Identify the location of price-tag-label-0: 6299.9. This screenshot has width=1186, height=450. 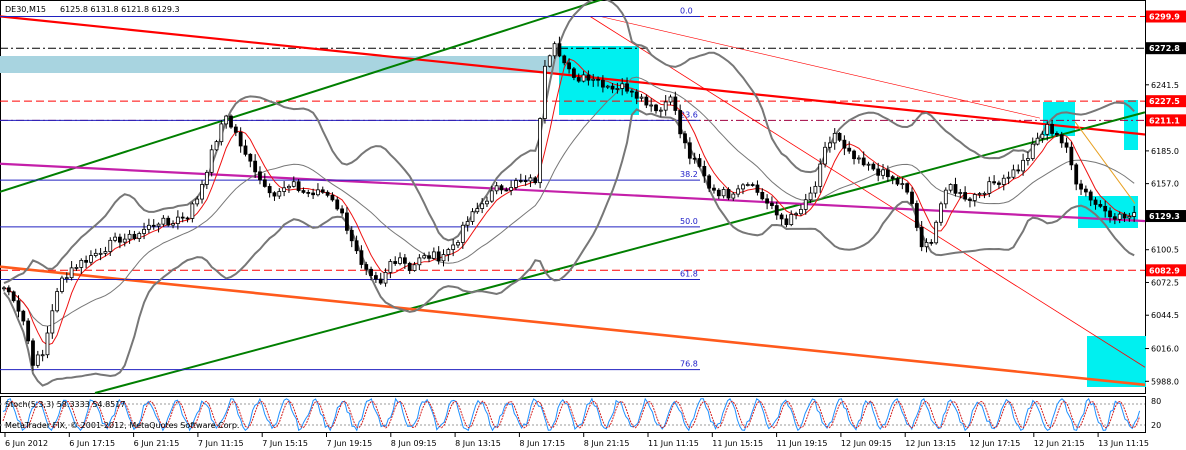
(1164, 16).